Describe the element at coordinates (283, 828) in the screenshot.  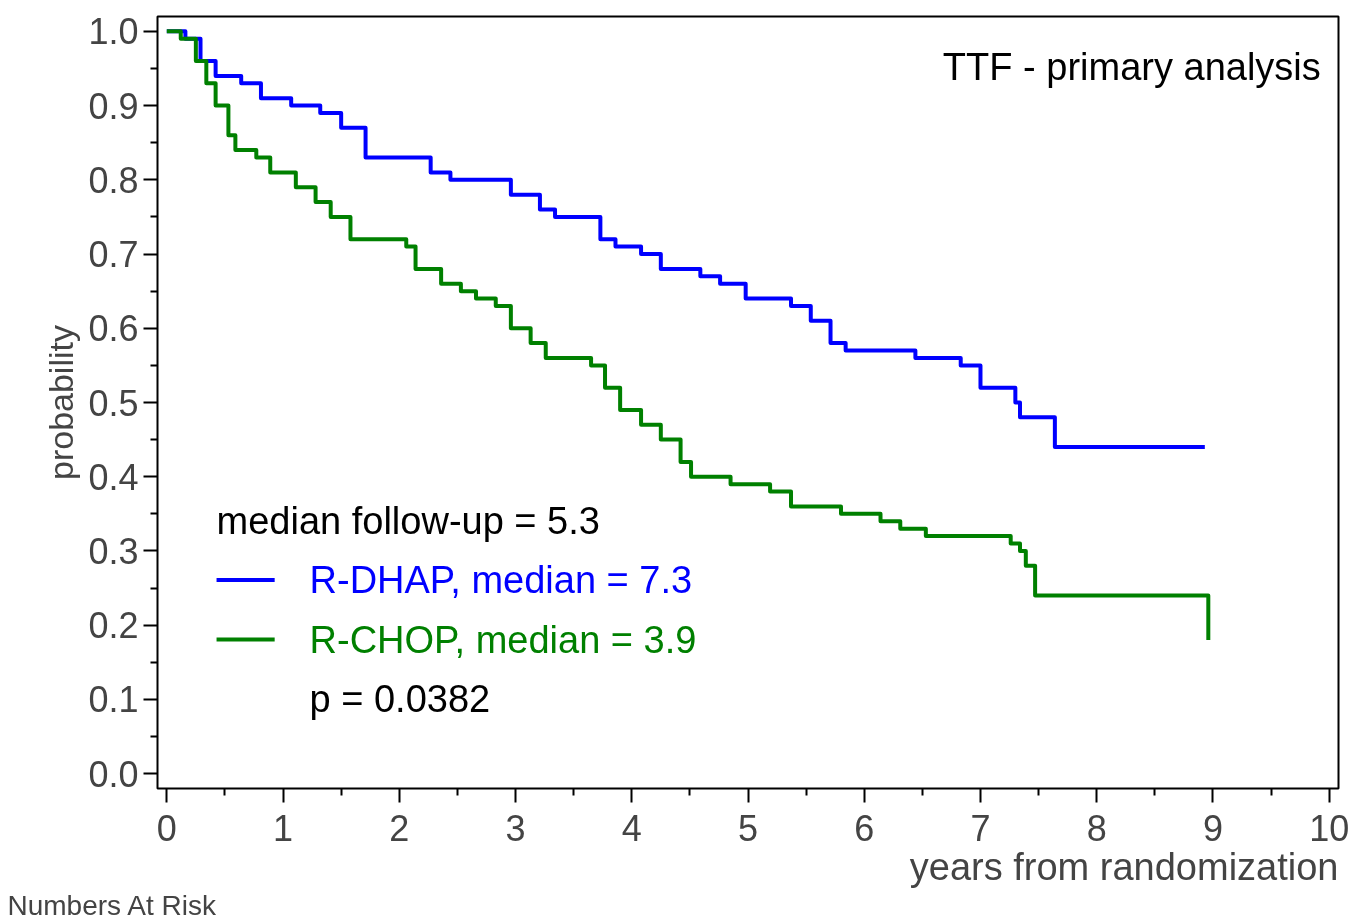
I see `x-tick-label: 1` at that location.